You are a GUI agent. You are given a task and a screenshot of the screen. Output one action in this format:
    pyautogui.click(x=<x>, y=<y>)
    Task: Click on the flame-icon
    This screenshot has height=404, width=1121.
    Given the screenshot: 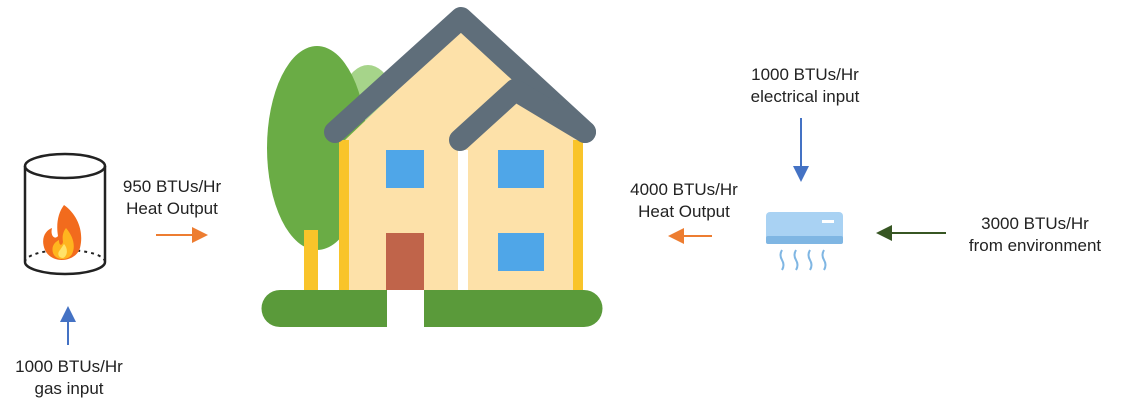 What is the action you would take?
    pyautogui.click(x=62, y=232)
    